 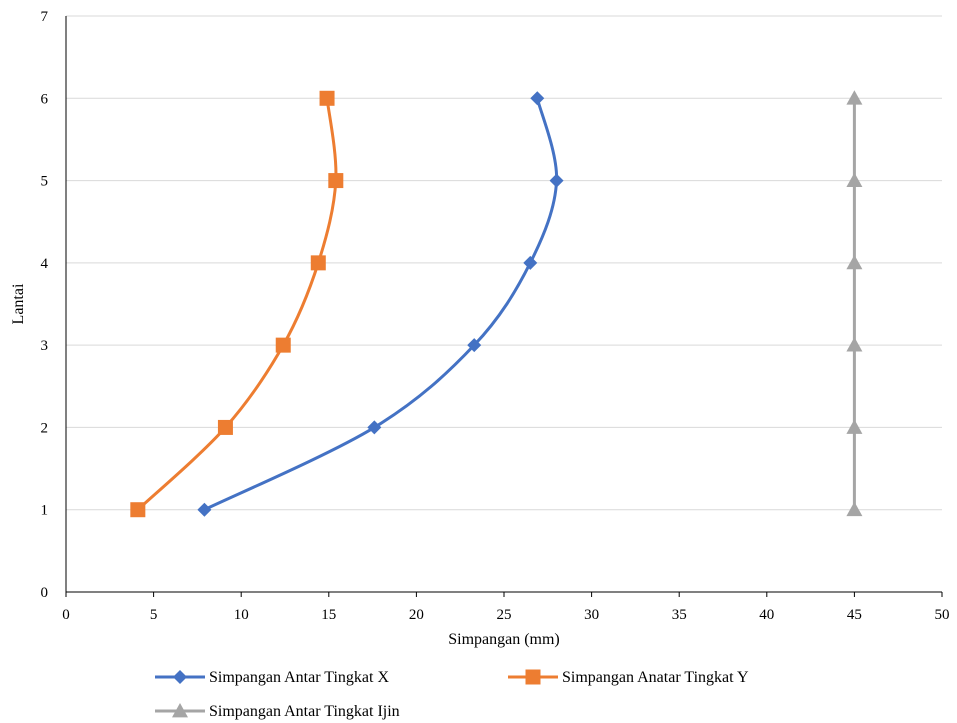 I want to click on y-tick-labels: 0 1 2 3 4 5 6 7, so click(x=45, y=305).